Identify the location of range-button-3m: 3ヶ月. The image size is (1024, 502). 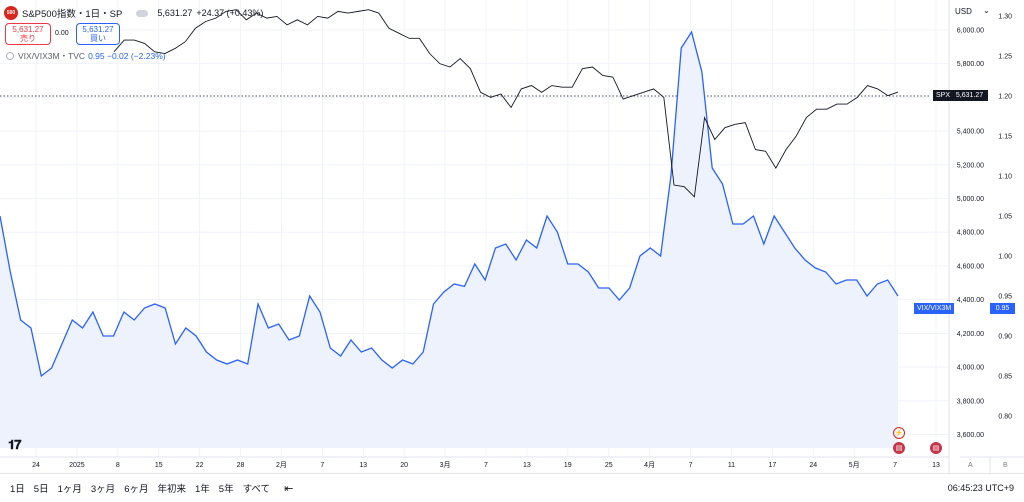
(103, 489).